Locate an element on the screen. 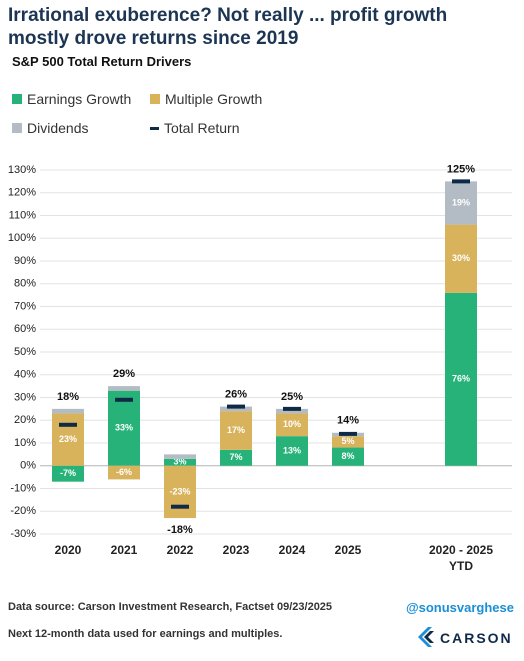 This screenshot has width=524, height=661. y-tick-label: -20% is located at coordinates (23, 511).